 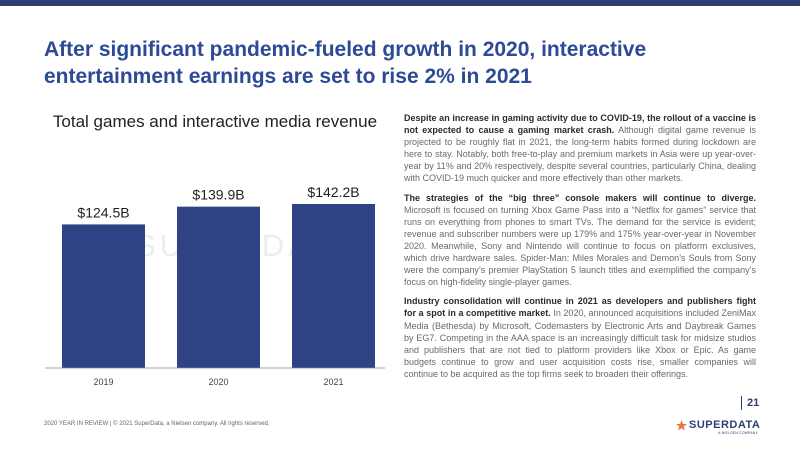 What do you see at coordinates (218, 195) in the screenshot?
I see `data-label-2020: $139.9B` at bounding box center [218, 195].